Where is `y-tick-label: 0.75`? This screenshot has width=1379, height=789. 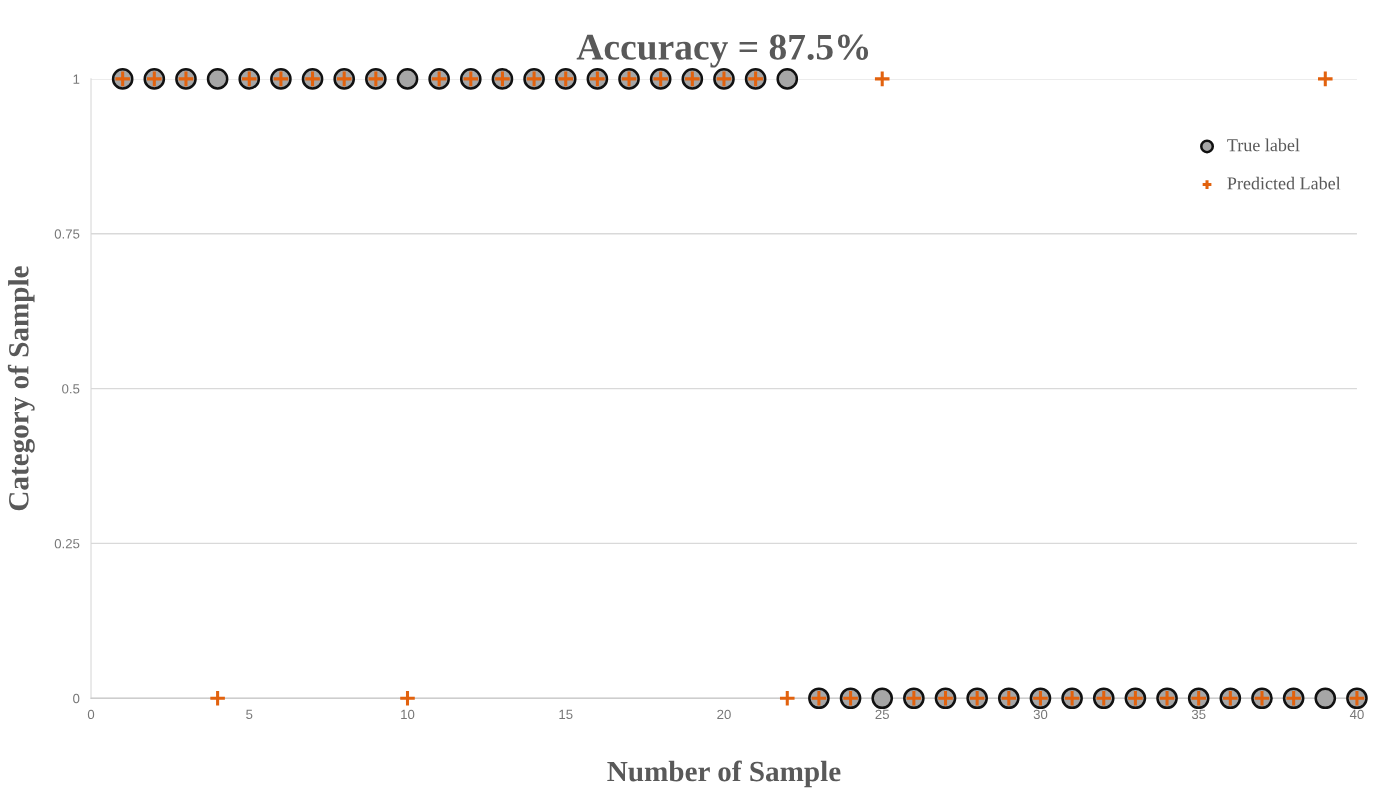
y-tick-label: 0.75 is located at coordinates (67, 234).